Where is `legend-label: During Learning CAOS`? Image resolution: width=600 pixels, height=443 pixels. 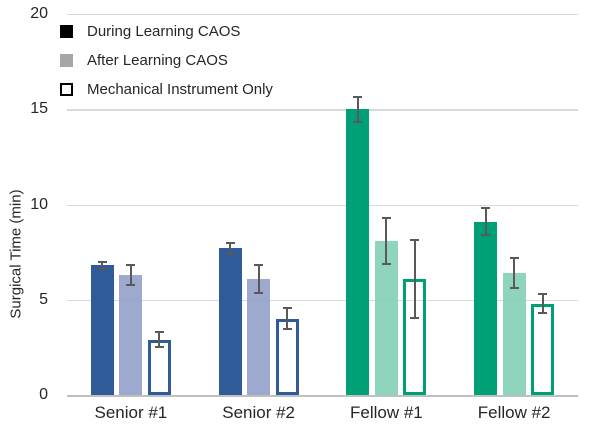 legend-label: During Learning CAOS is located at coordinates (164, 31).